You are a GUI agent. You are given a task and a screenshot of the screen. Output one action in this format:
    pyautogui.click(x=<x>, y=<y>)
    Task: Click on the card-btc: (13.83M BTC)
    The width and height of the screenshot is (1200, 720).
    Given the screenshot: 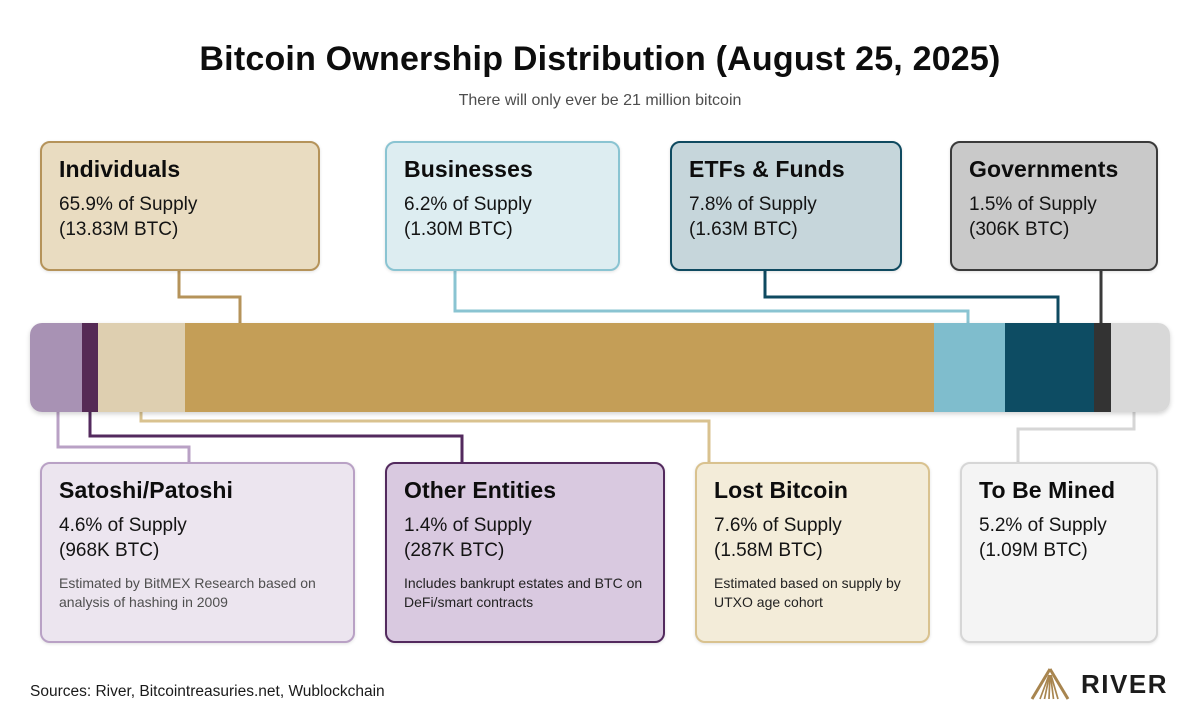 What is the action you would take?
    pyautogui.click(x=119, y=230)
    